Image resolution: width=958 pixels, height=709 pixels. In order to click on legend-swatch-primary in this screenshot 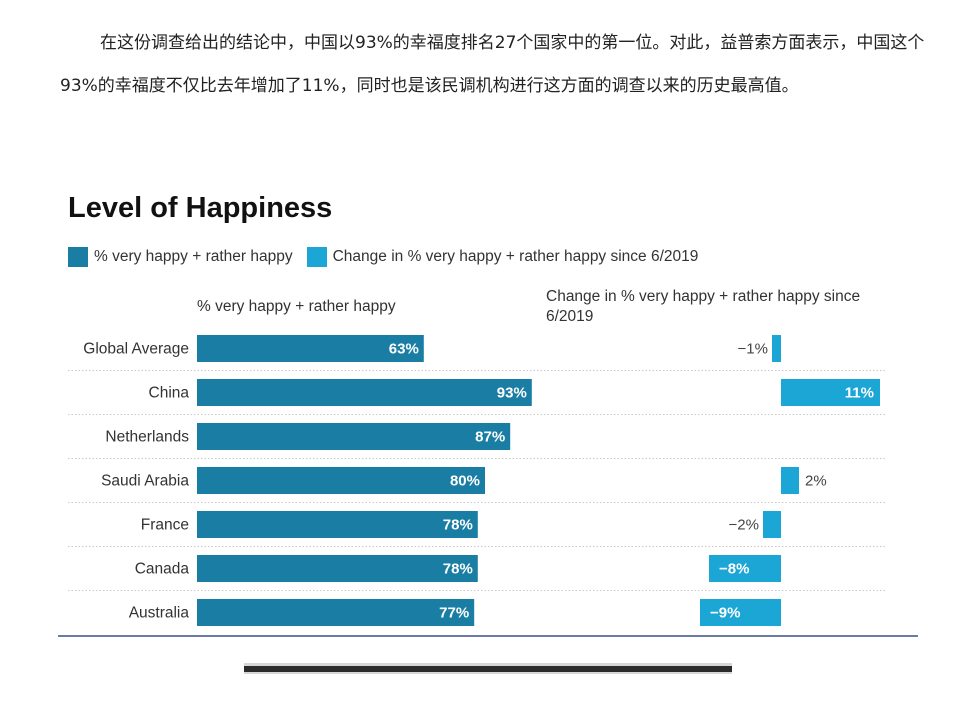, I will do `click(78, 257)`.